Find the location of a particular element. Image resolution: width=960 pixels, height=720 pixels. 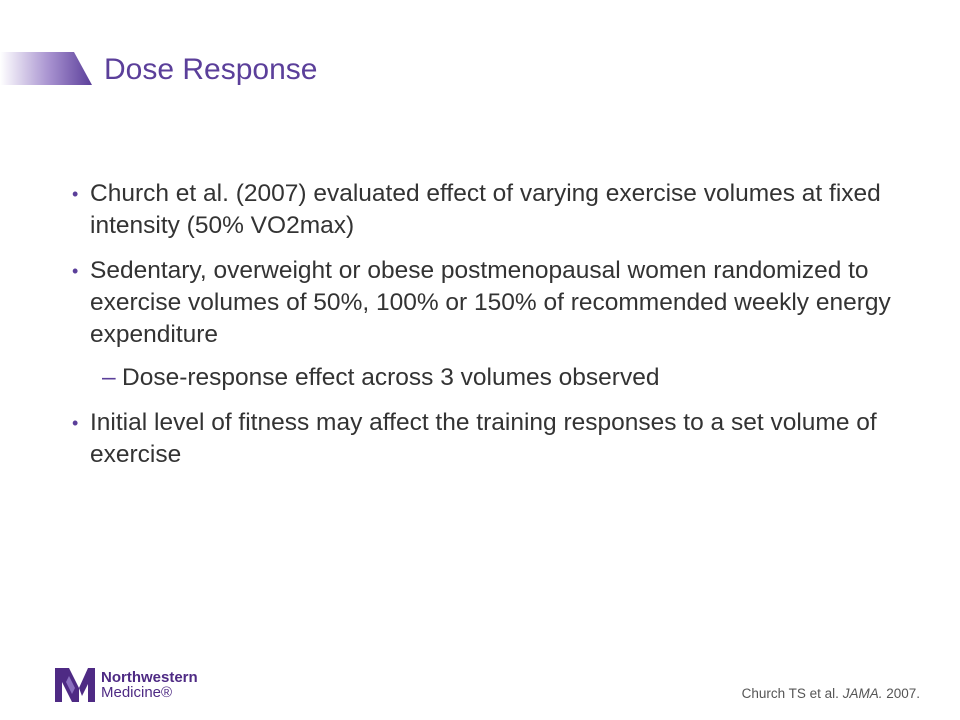

logo-wordmark: Northwestern Medicine® is located at coordinates (149, 685).